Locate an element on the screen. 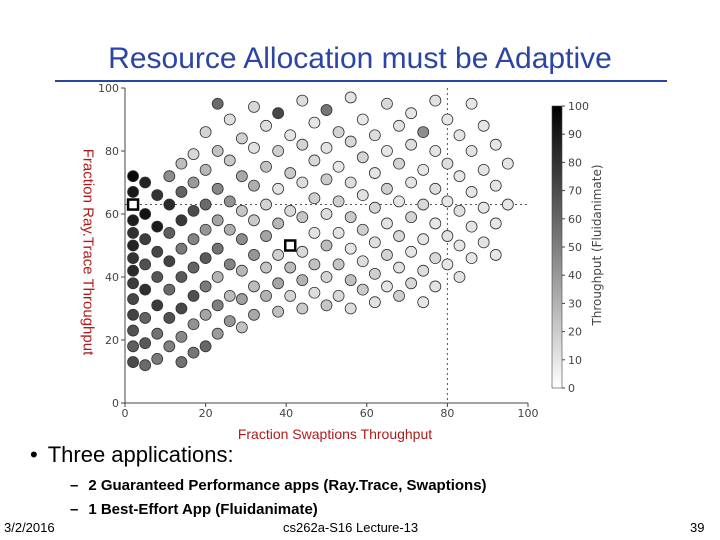 The image size is (720, 540). footer-date: 3/2/2016 is located at coordinates (29, 527).